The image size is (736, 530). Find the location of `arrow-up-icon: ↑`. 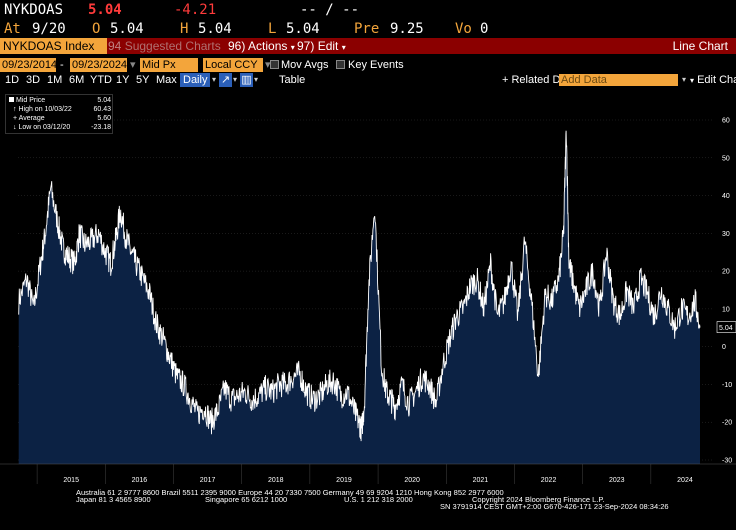

arrow-up-icon: ↑ is located at coordinates (15, 109).